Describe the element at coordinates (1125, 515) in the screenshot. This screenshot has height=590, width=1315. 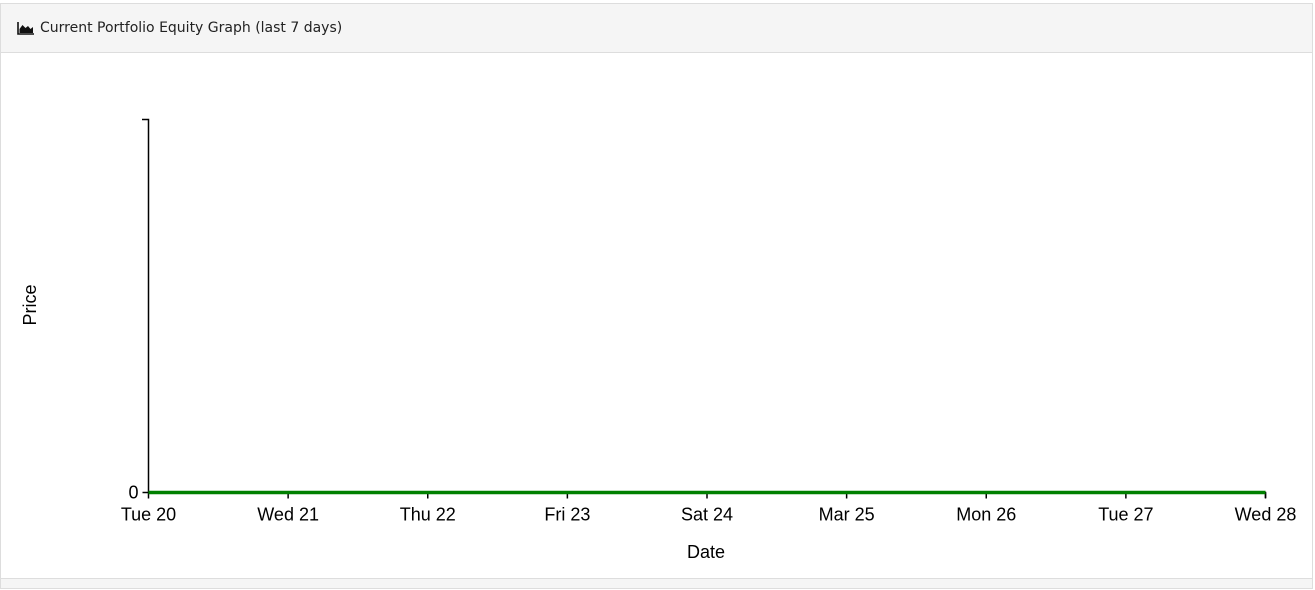
I see `x-tick-label: Tue 27` at that location.